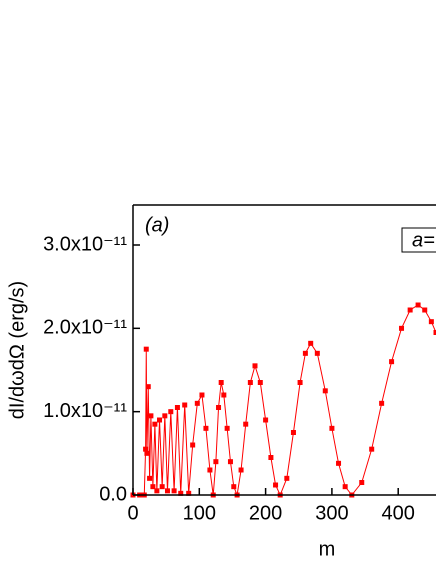  What do you see at coordinates (132, 513) in the screenshot?
I see `x-tick-label: 0` at bounding box center [132, 513].